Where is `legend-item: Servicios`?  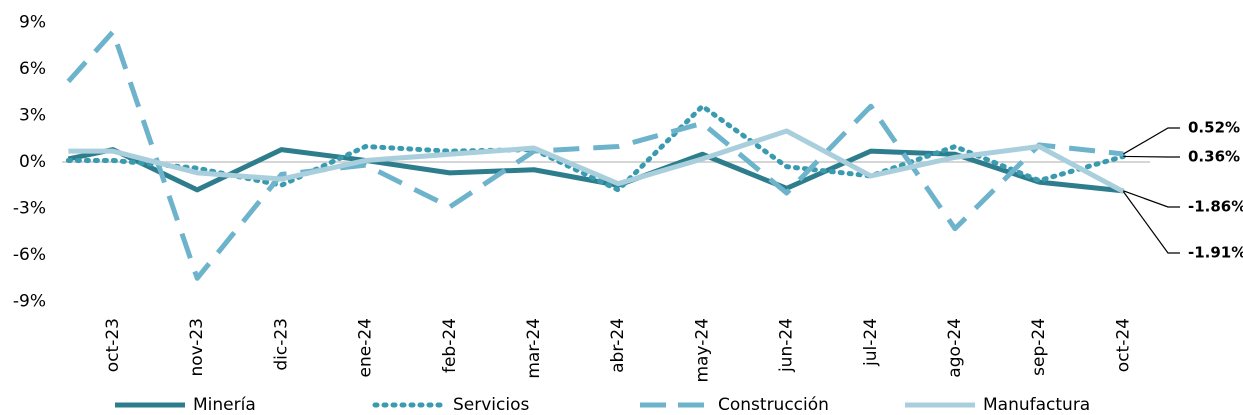 legend-item: Servicios is located at coordinates (450, 405).